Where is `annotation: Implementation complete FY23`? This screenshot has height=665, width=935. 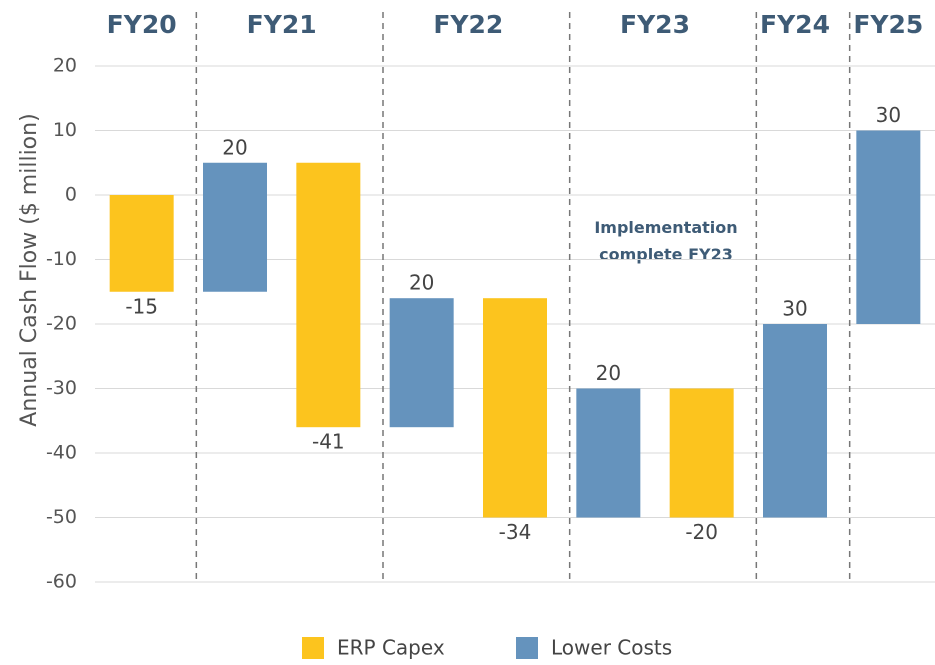
annotation: Implementation complete FY23 is located at coordinates (665, 241).